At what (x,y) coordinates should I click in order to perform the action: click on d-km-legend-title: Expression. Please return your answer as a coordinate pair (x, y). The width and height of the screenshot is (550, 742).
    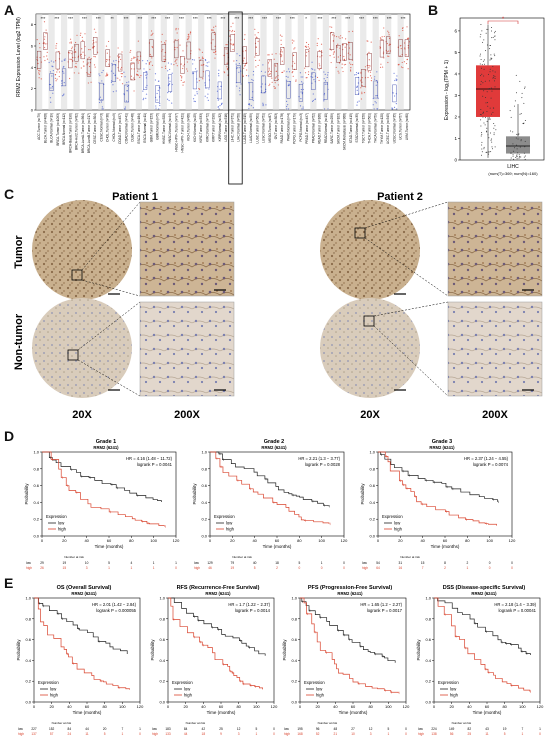
    Looking at the image, I should click on (56, 516).